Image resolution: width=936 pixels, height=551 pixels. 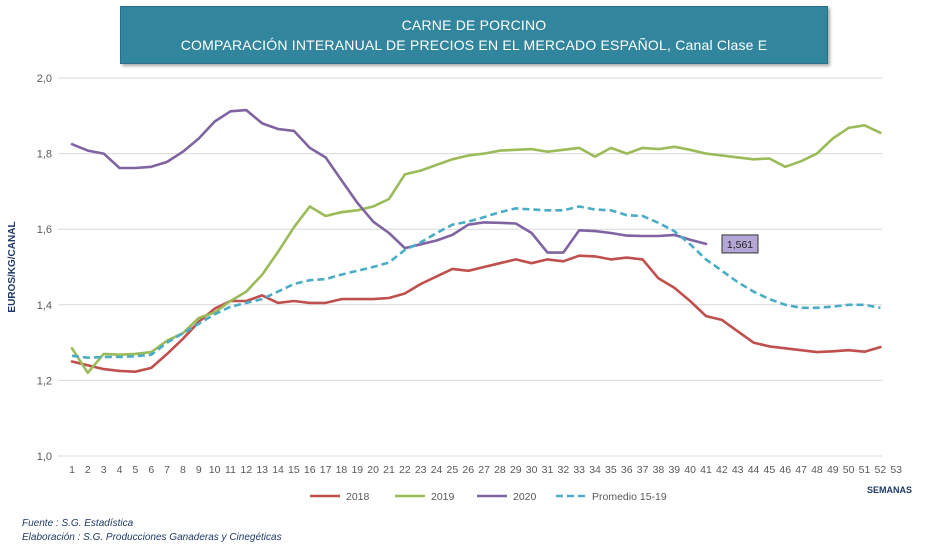 What do you see at coordinates (754, 470) in the screenshot?
I see `x-tick-label: 44` at bounding box center [754, 470].